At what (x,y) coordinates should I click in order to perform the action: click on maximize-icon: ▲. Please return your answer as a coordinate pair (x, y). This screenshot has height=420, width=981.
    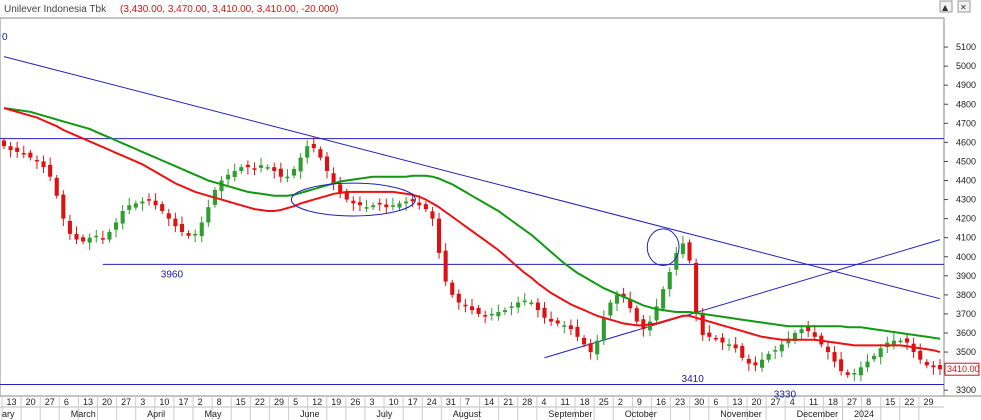
    Looking at the image, I should click on (945, 7).